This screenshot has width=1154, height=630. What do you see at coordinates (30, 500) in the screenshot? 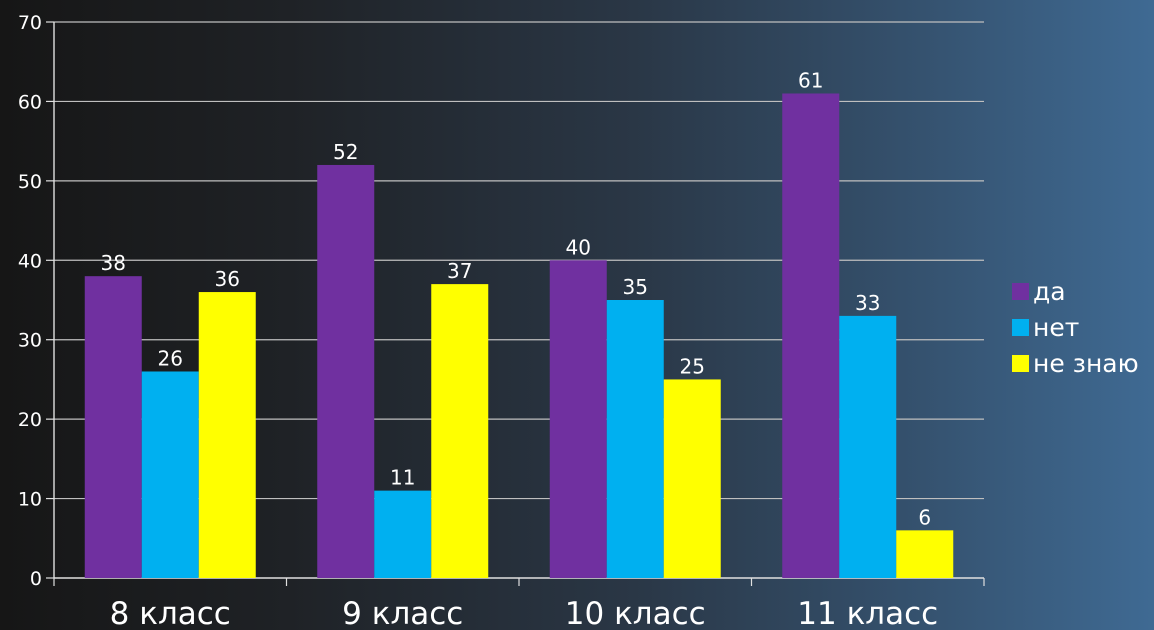
I see `y-tick-label: 10` at bounding box center [30, 500].